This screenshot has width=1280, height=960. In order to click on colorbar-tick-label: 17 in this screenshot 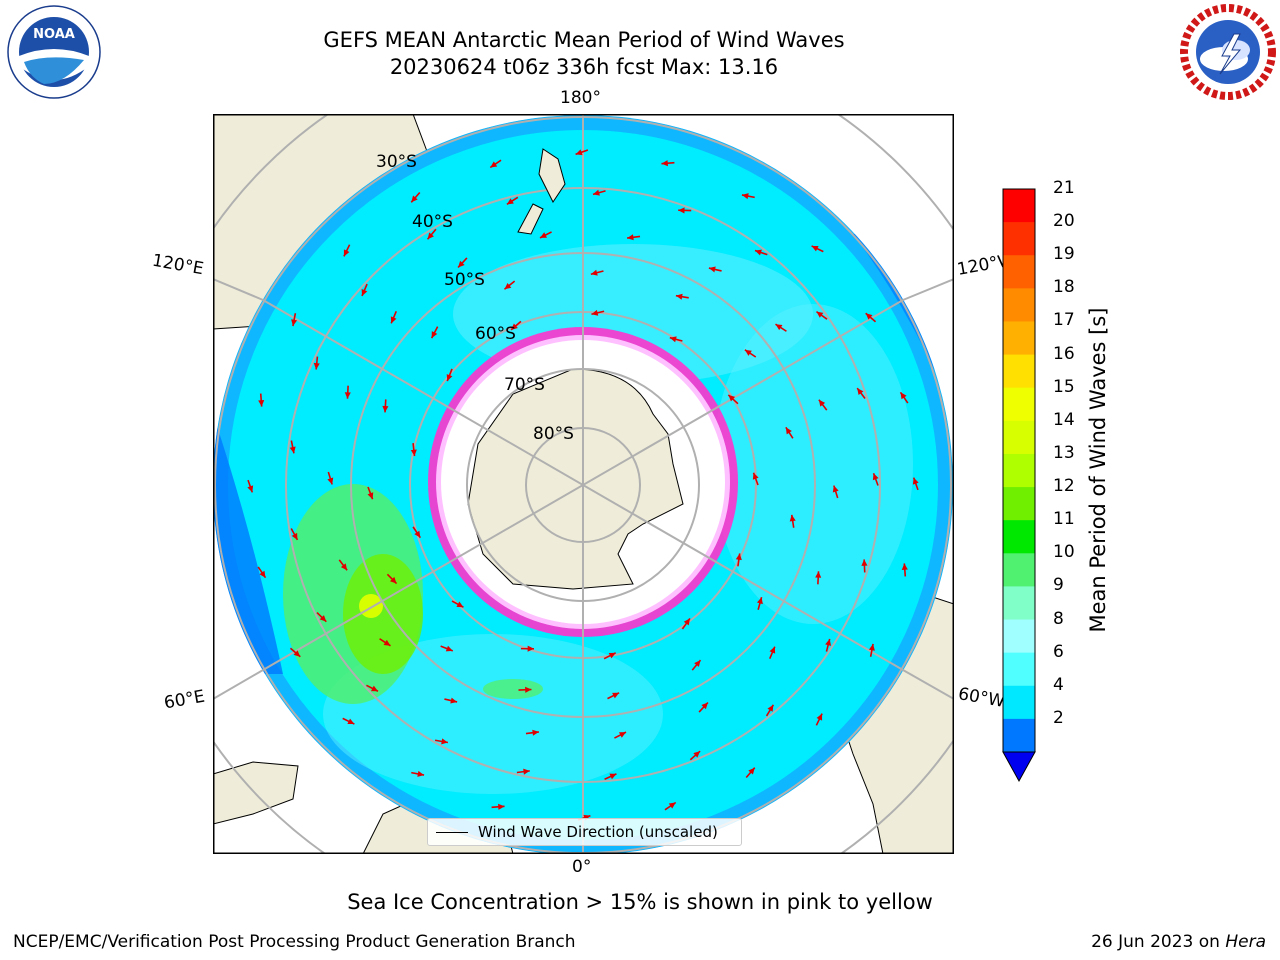, I will do `click(1064, 320)`.